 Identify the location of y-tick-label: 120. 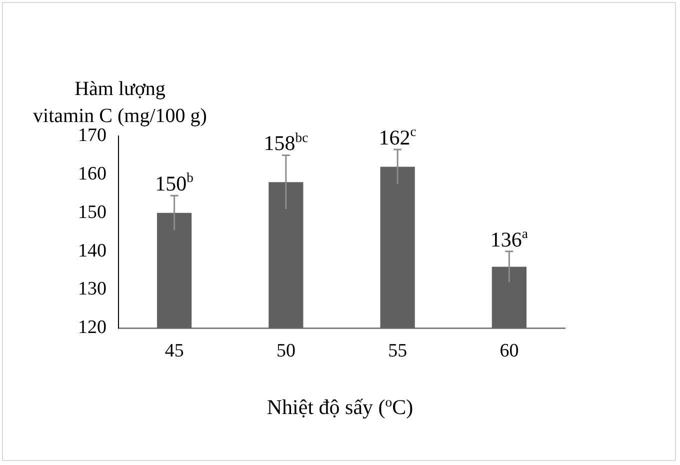
(92, 327).